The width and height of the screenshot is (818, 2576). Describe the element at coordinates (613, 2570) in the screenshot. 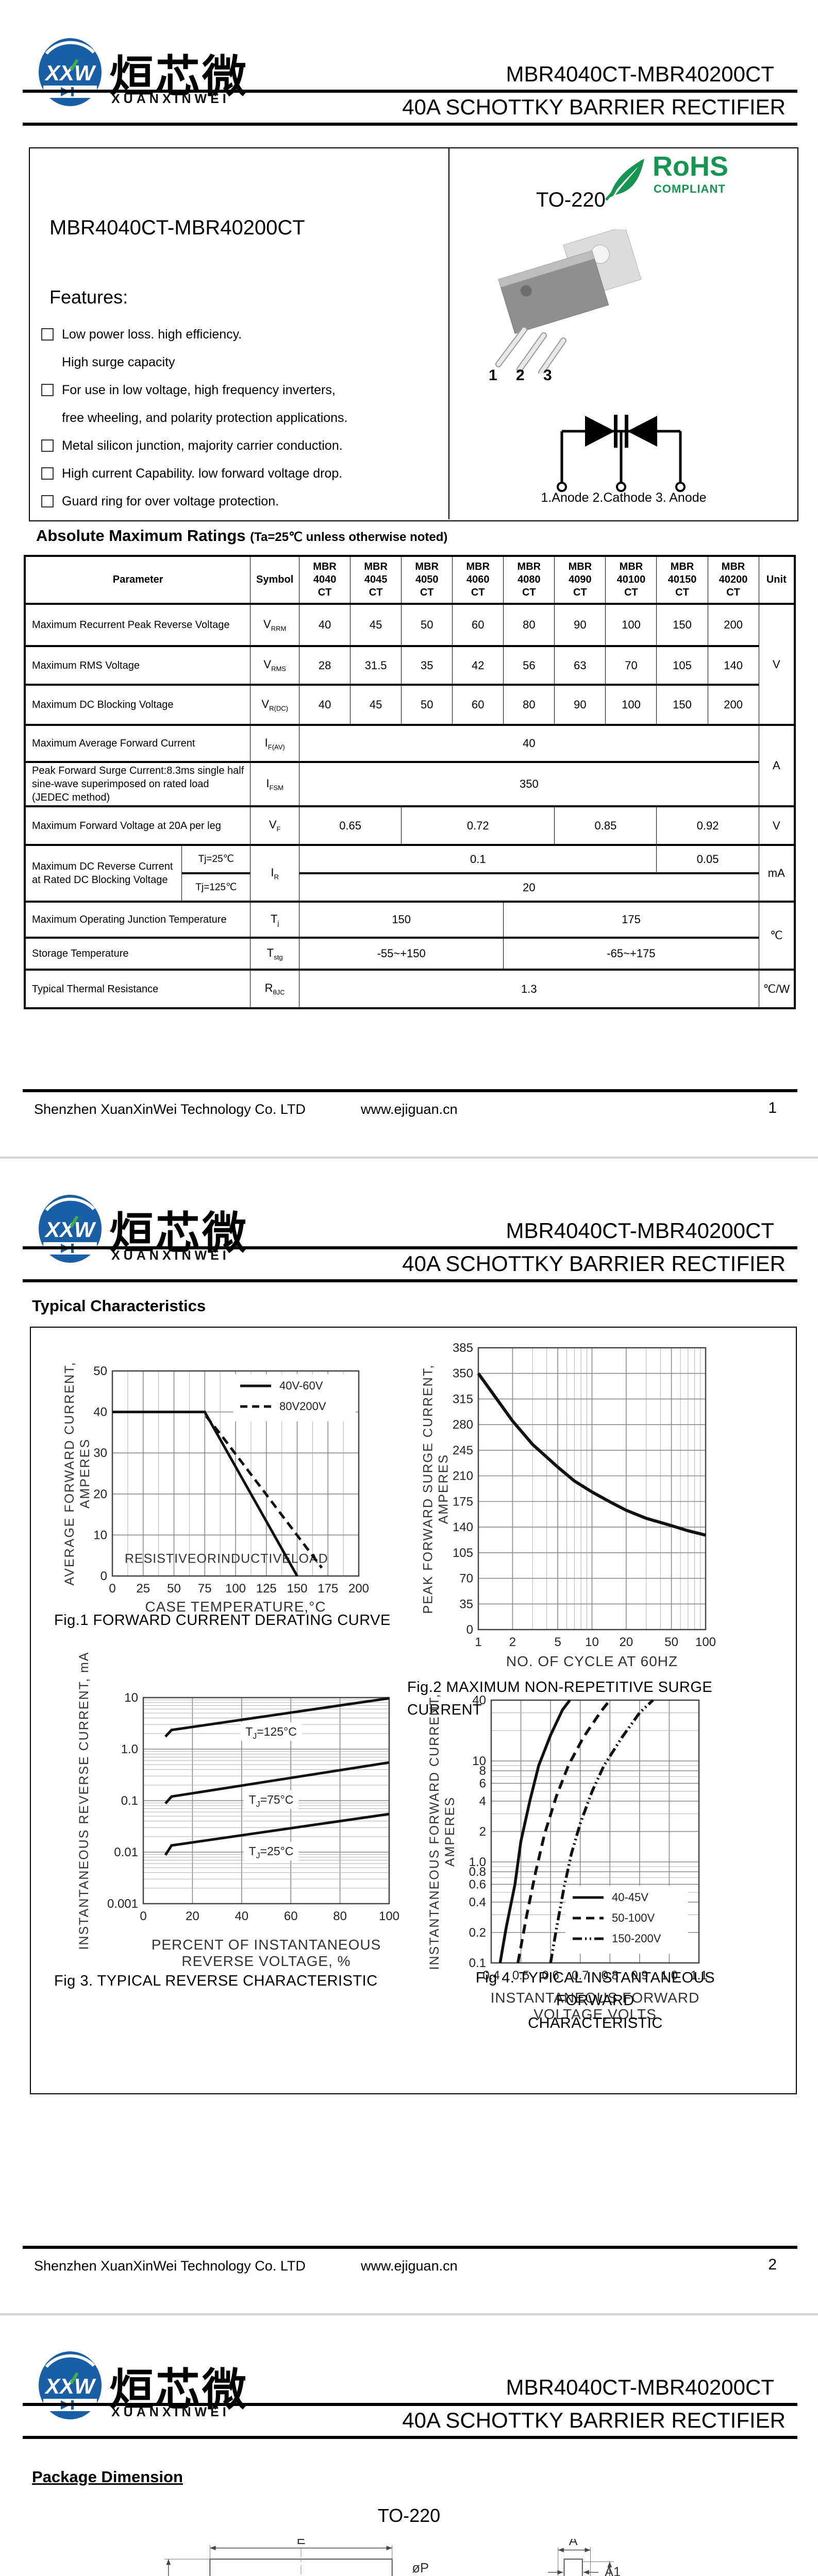

I see `dim-label-A1: A1` at that location.